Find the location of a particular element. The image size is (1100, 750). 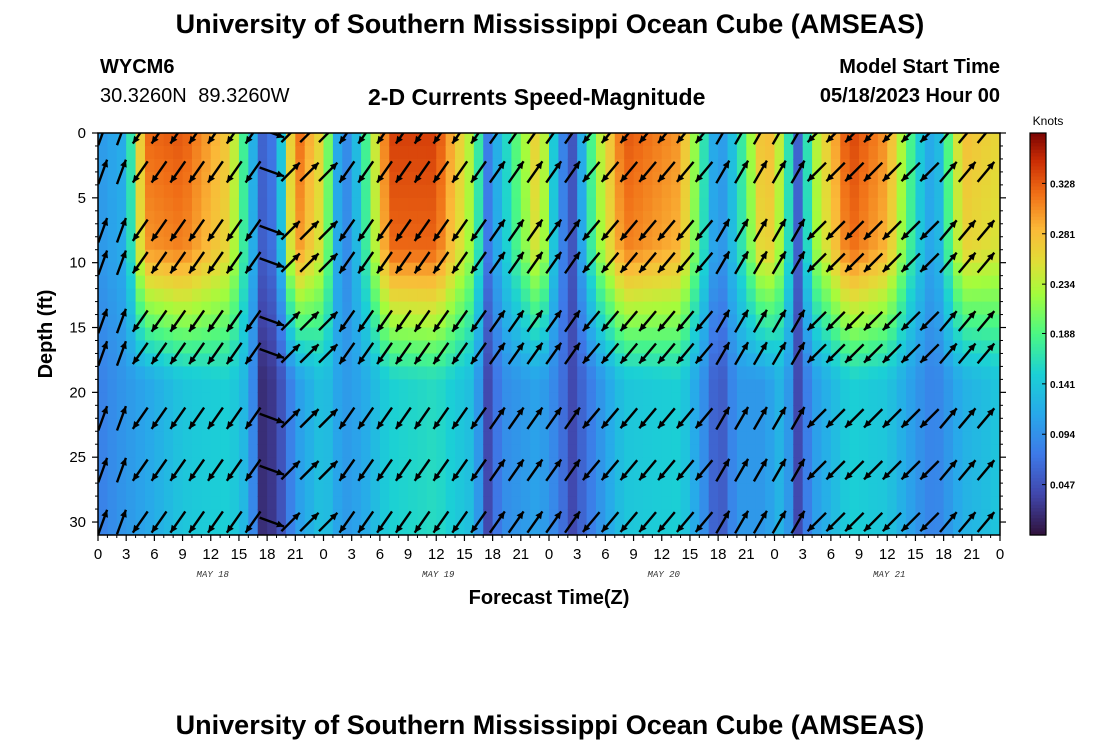

x-tick-label: 15 is located at coordinates (464, 554).